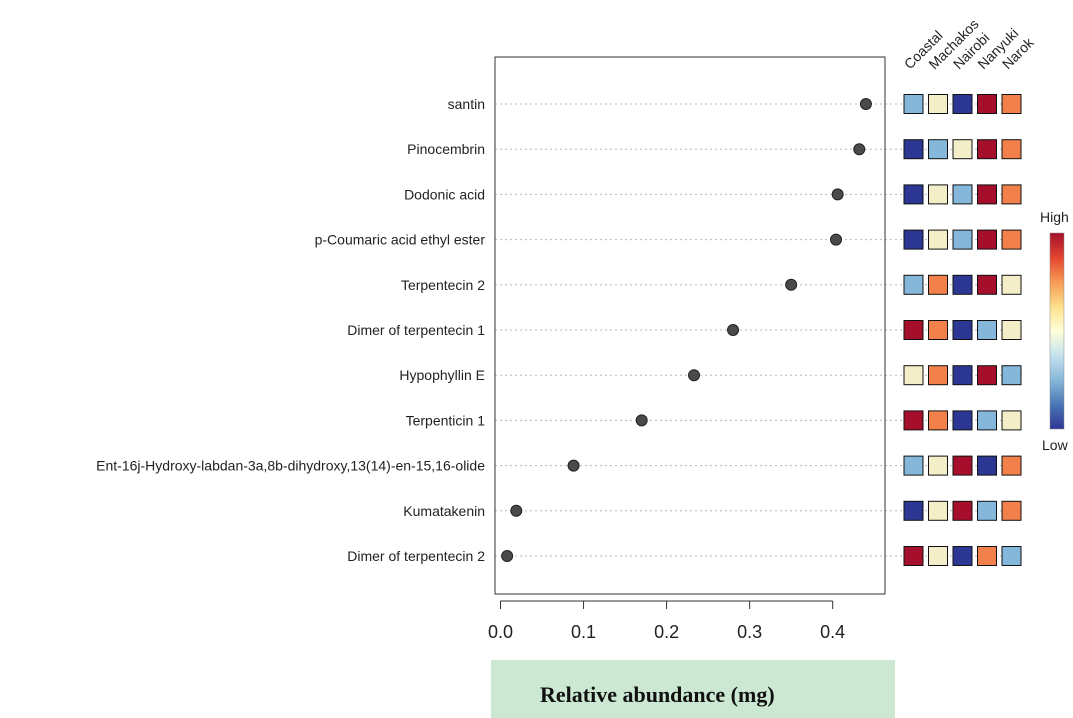 The image size is (1073, 718). What do you see at coordinates (666, 632) in the screenshot?
I see `x-tick-label: 0.2` at bounding box center [666, 632].